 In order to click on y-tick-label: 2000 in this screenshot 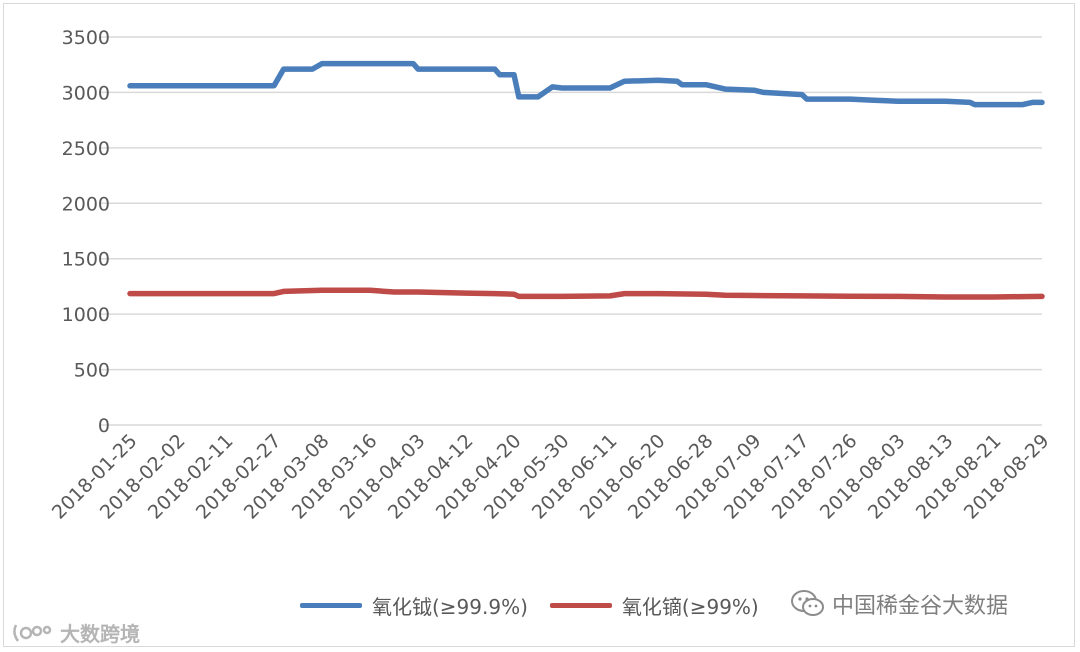, I will do `click(86, 204)`.